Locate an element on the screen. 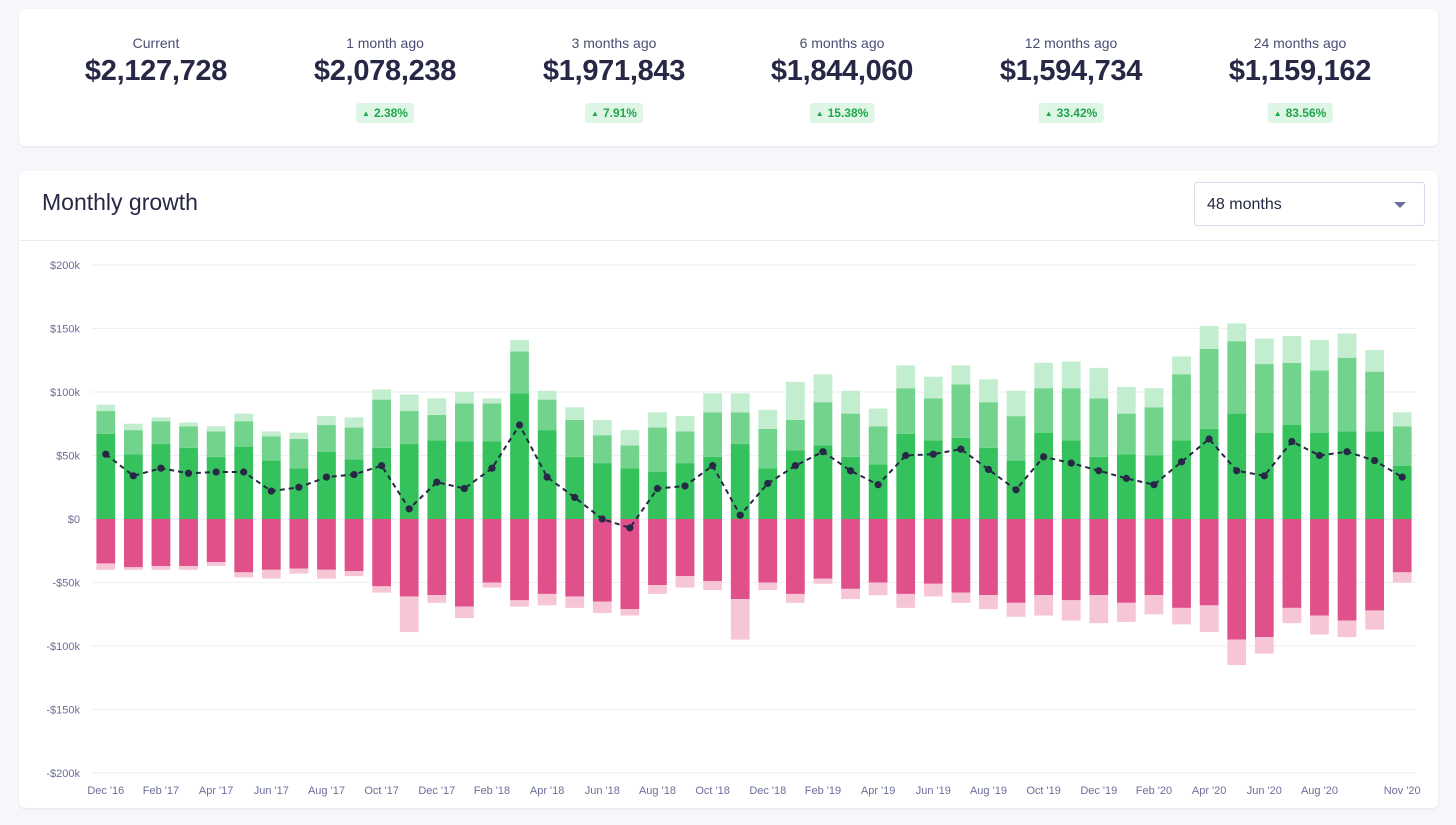 The height and width of the screenshot is (825, 1456). y-tick-label: $100k is located at coordinates (65, 393).